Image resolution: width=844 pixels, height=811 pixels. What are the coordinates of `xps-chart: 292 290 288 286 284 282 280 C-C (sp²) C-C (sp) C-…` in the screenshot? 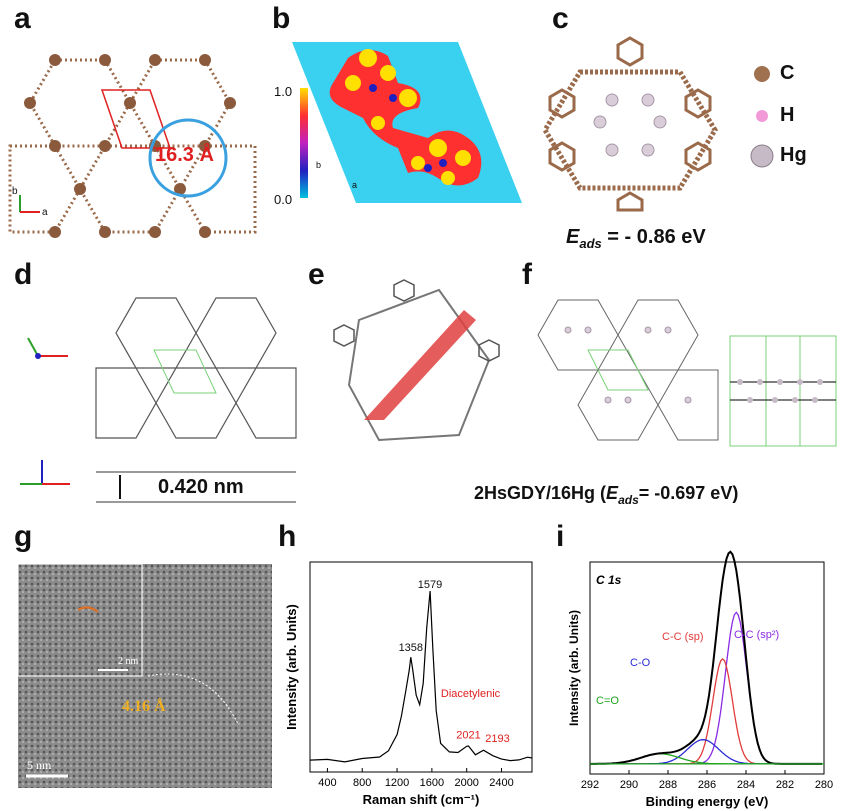 It's located at (700, 679).